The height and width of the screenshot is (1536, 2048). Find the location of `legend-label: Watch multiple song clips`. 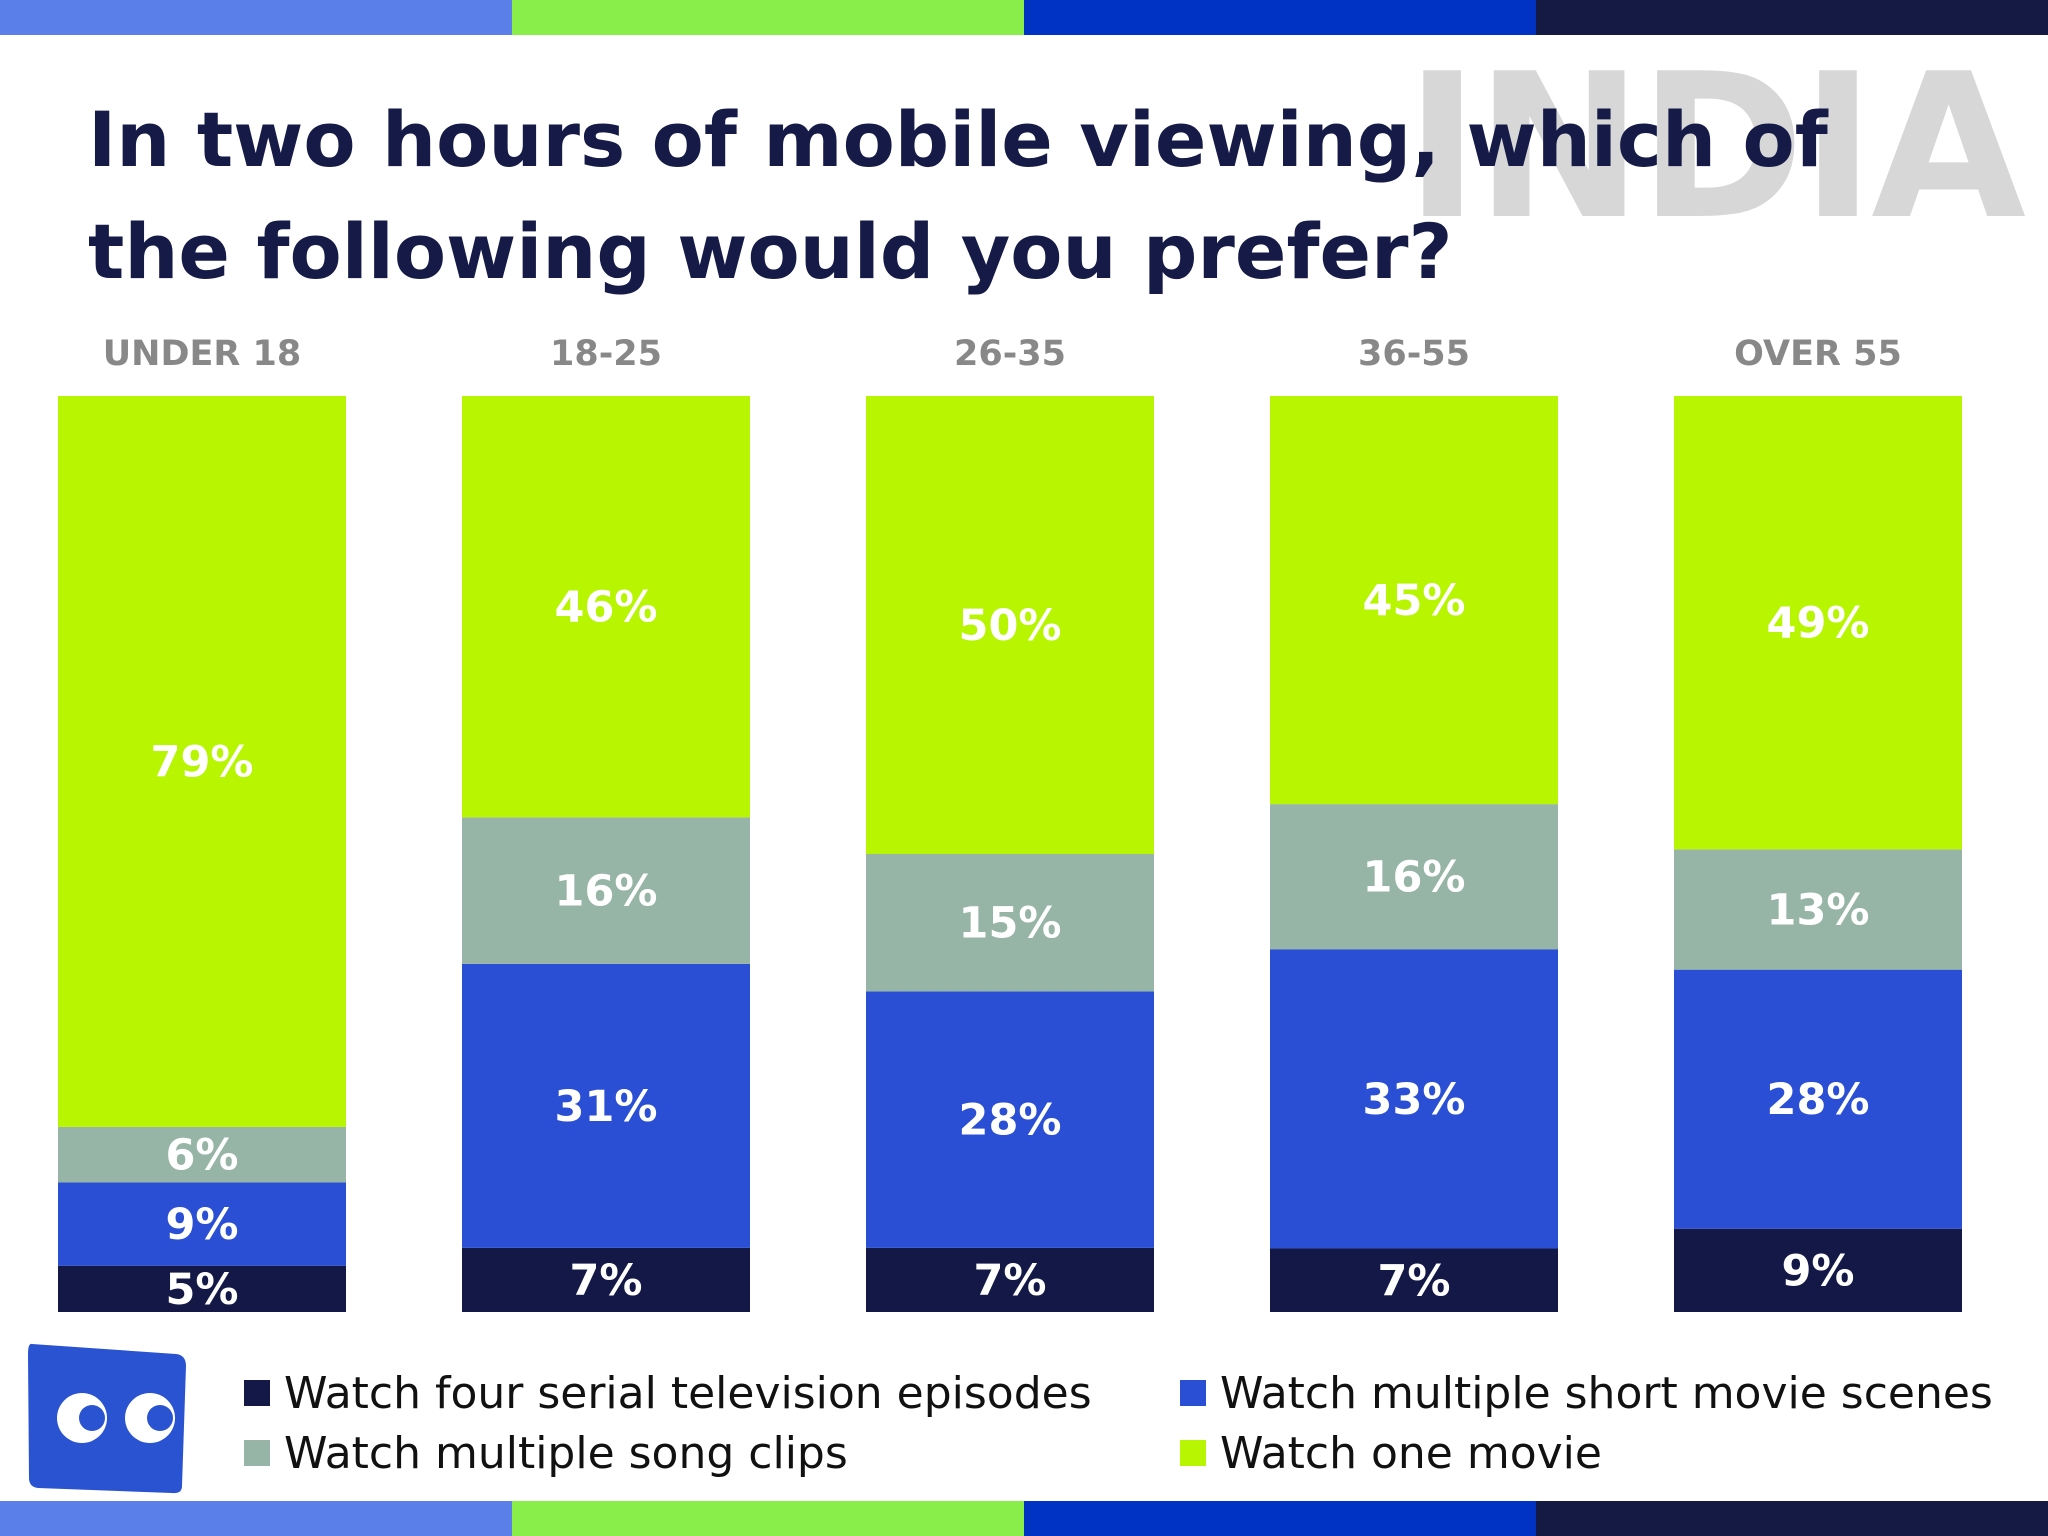

legend-label: Watch multiple song clips is located at coordinates (566, 1453).